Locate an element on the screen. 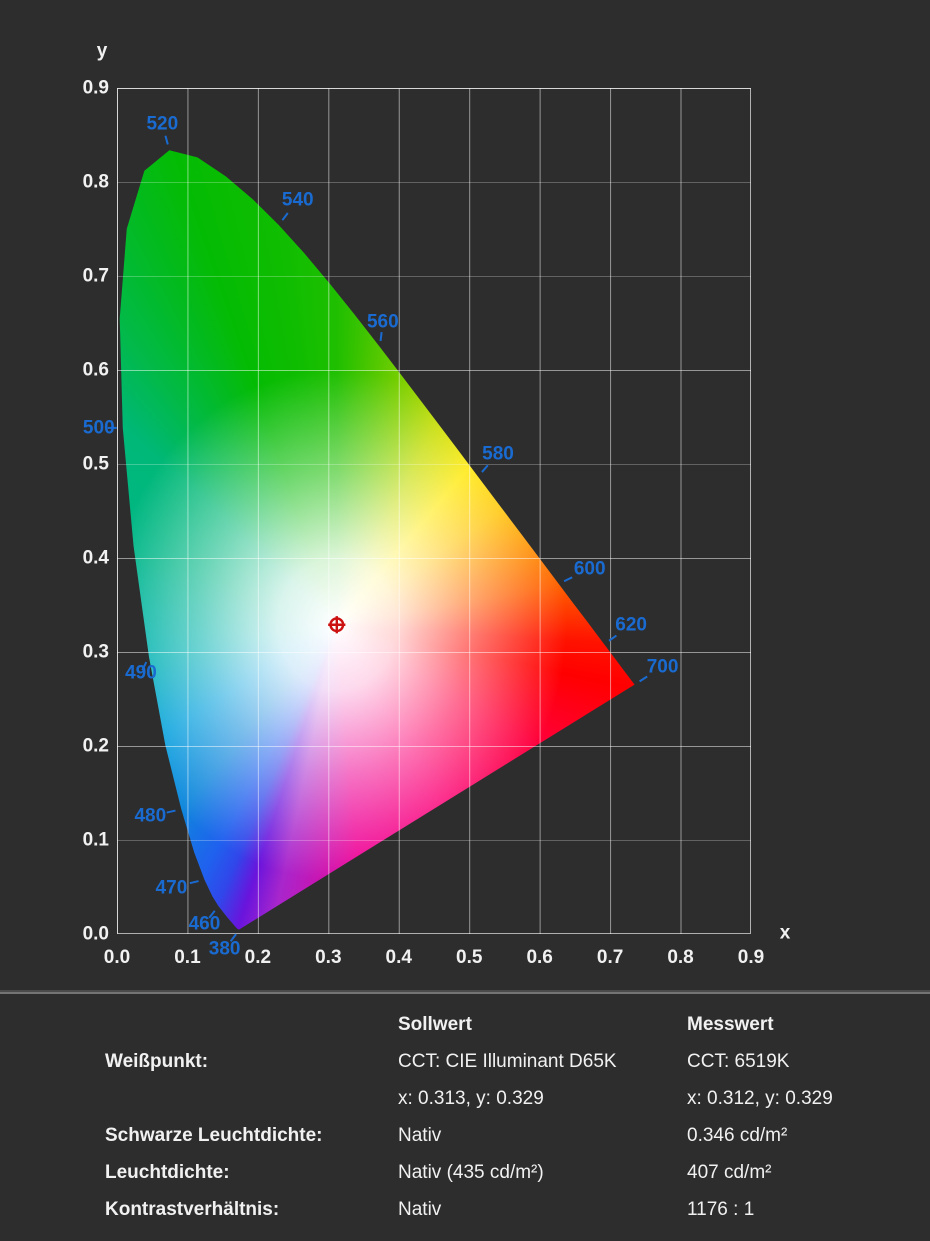 This screenshot has height=1241, width=930. row-label: Schwarze Leuchtdichte: is located at coordinates (214, 1135).